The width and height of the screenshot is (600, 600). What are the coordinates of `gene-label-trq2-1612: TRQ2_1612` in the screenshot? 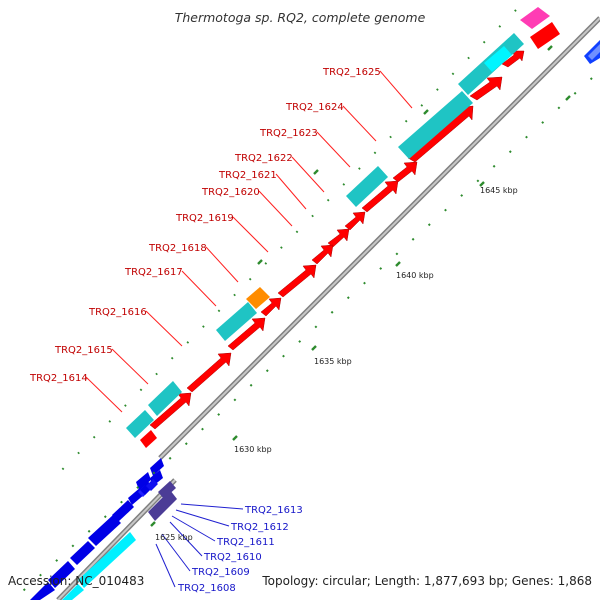 It's located at (259, 527).